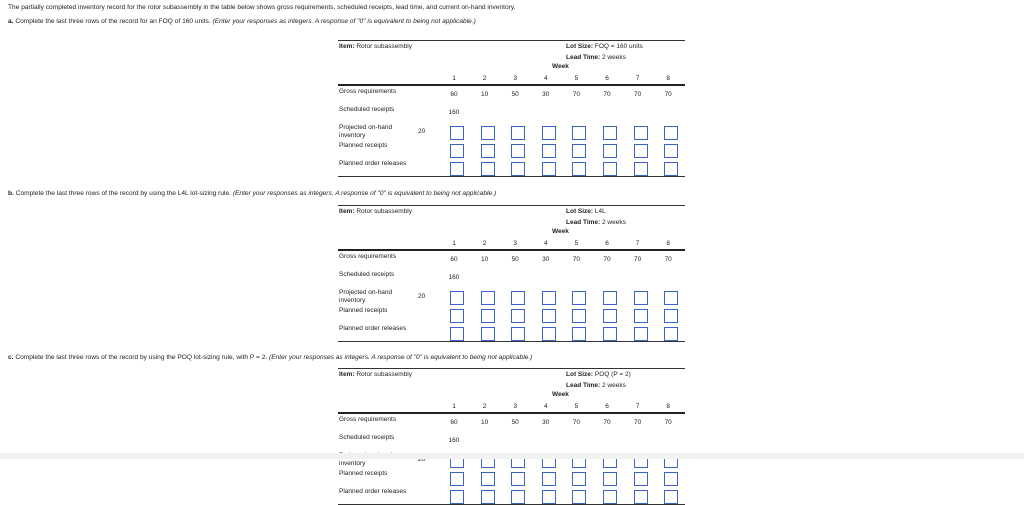 The height and width of the screenshot is (505, 1024). I want to click on week-number: 6, so click(607, 406).